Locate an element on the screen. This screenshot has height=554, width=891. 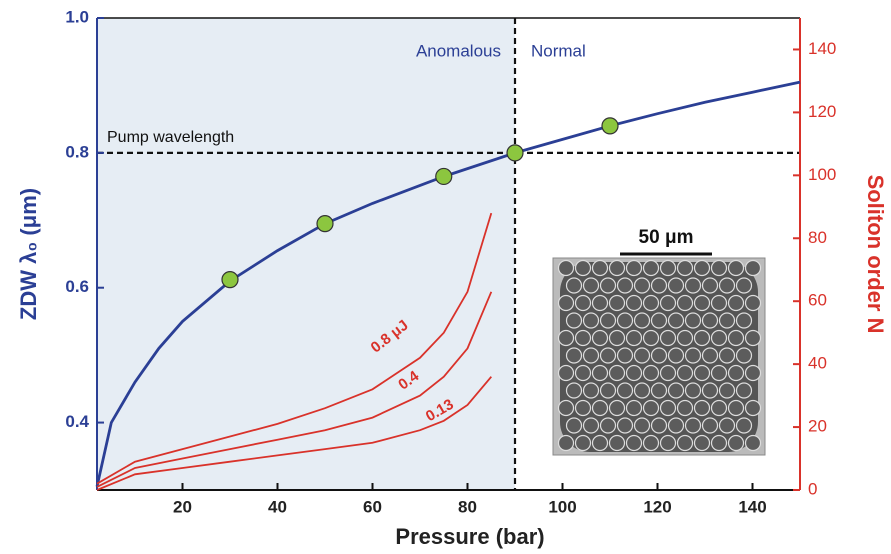
x-tick-label: 40 is located at coordinates (277, 506).